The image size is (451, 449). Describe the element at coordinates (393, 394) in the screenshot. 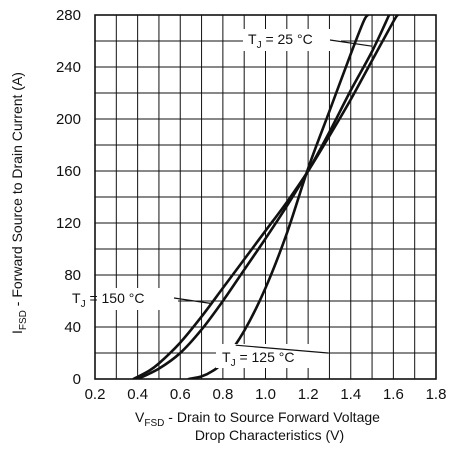

I see `x-tick-label: 1.6` at that location.